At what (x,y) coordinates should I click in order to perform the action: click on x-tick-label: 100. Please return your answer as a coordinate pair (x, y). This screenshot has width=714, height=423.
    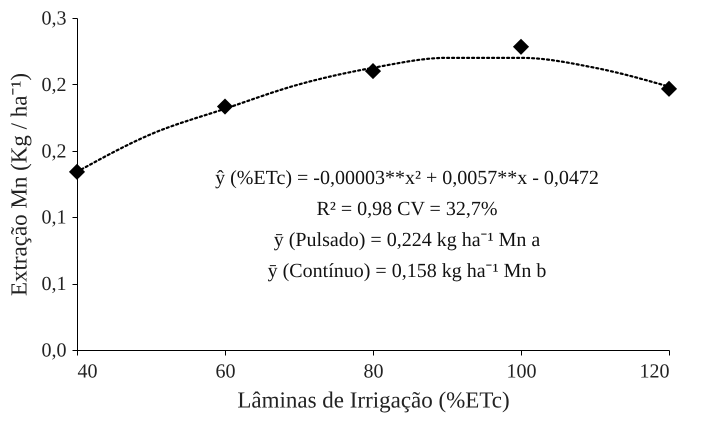
    Looking at the image, I should click on (521, 371).